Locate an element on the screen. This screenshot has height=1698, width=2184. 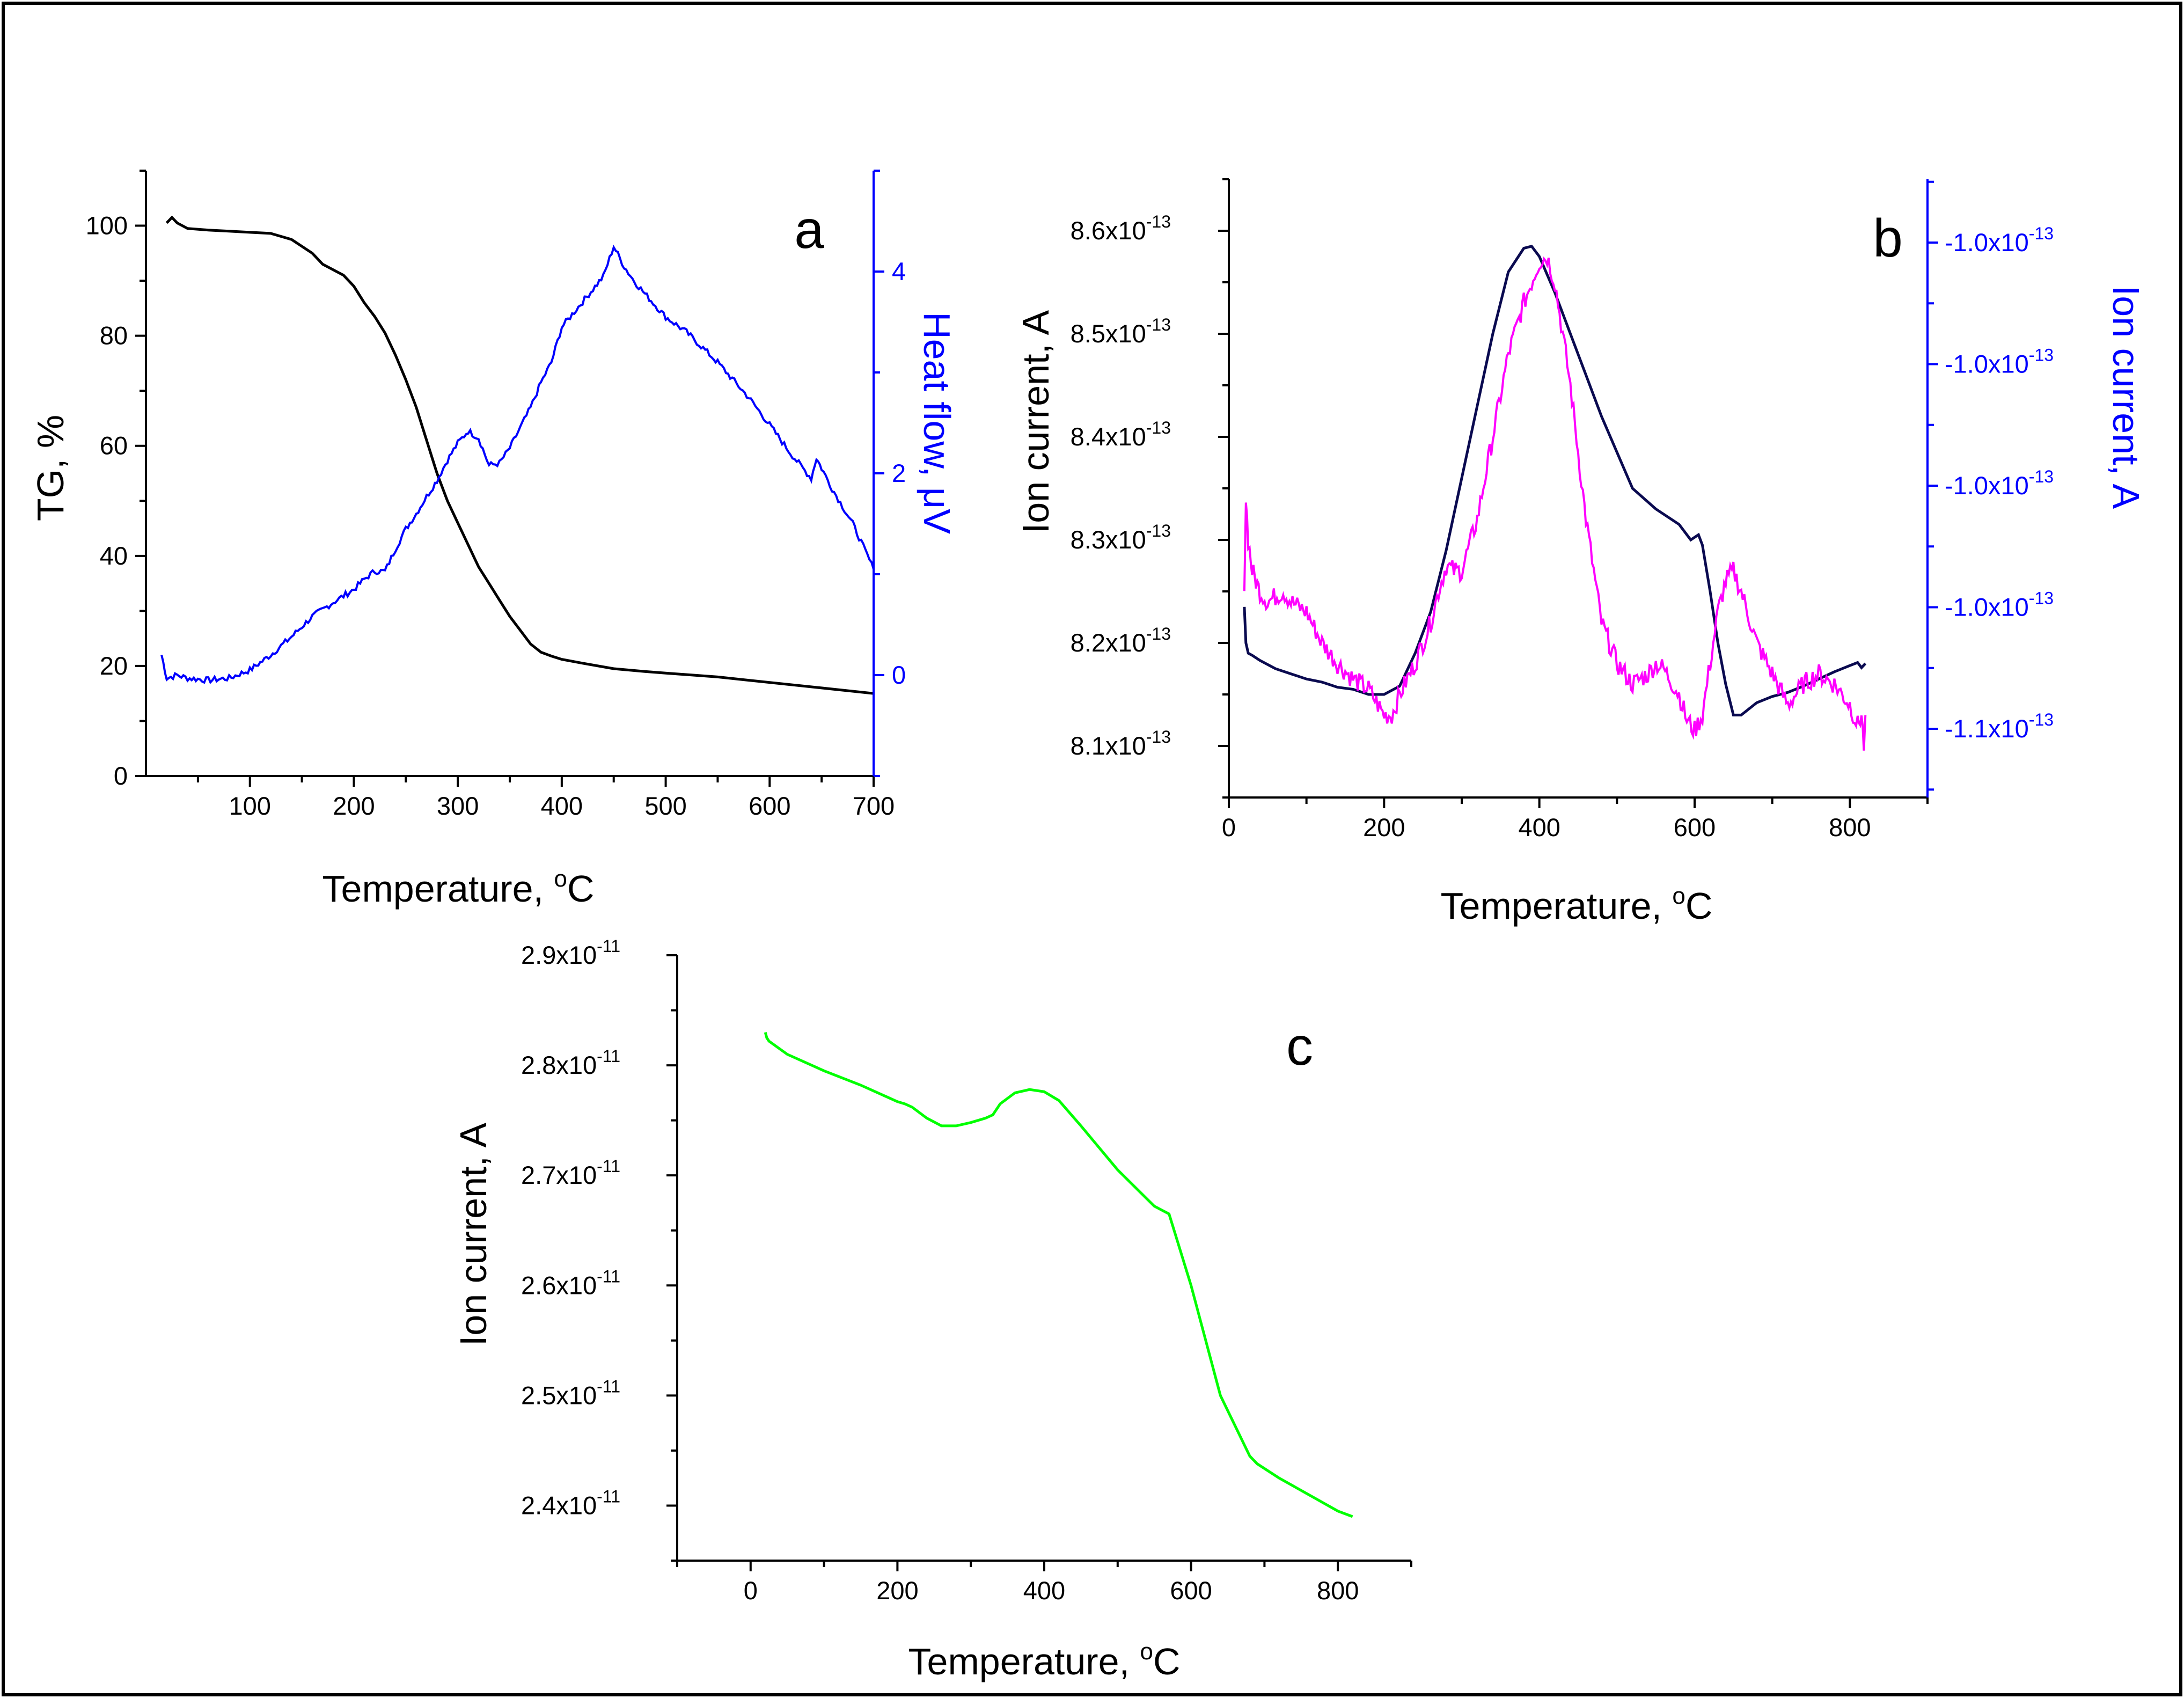
panel-b-left-tick-label: 8.3x10⁻¹³ is located at coordinates (1121, 537).